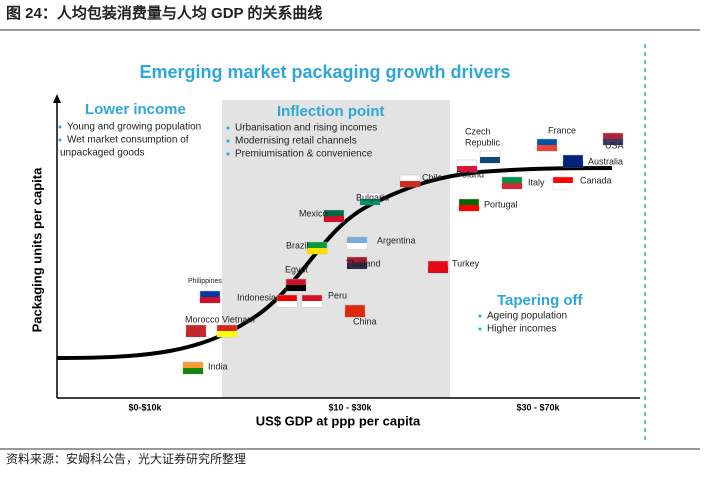 The width and height of the screenshot is (706, 477). Describe the element at coordinates (432, 177) in the screenshot. I see `country-label: Chile` at that location.